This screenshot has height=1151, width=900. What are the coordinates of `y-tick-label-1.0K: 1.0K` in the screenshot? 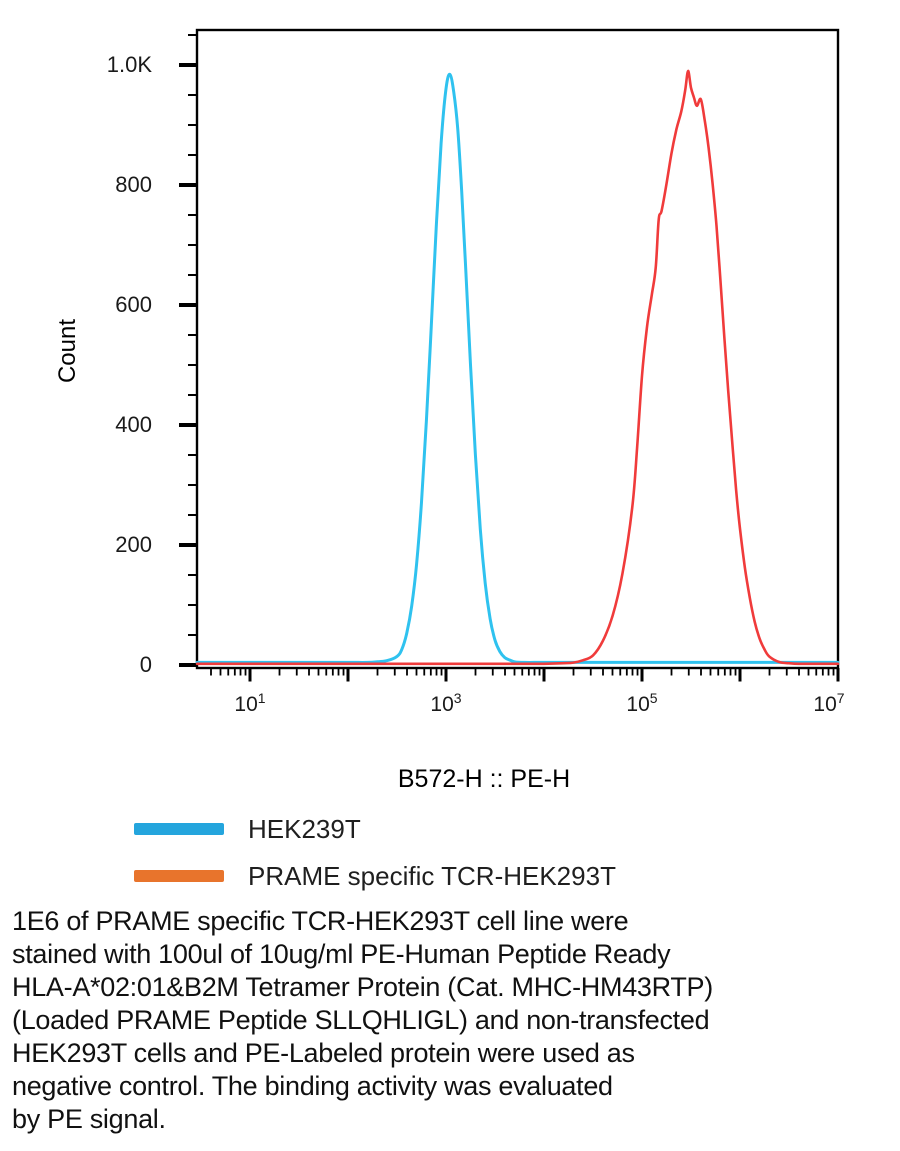 It's located at (129, 64).